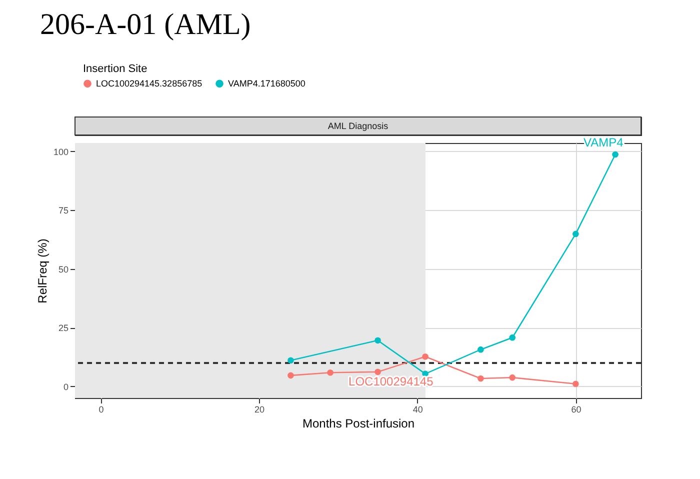 Image resolution: width=700 pixels, height=479 pixels. What do you see at coordinates (267, 83) in the screenshot?
I see `legend-label: VAMP4.171680500` at bounding box center [267, 83].